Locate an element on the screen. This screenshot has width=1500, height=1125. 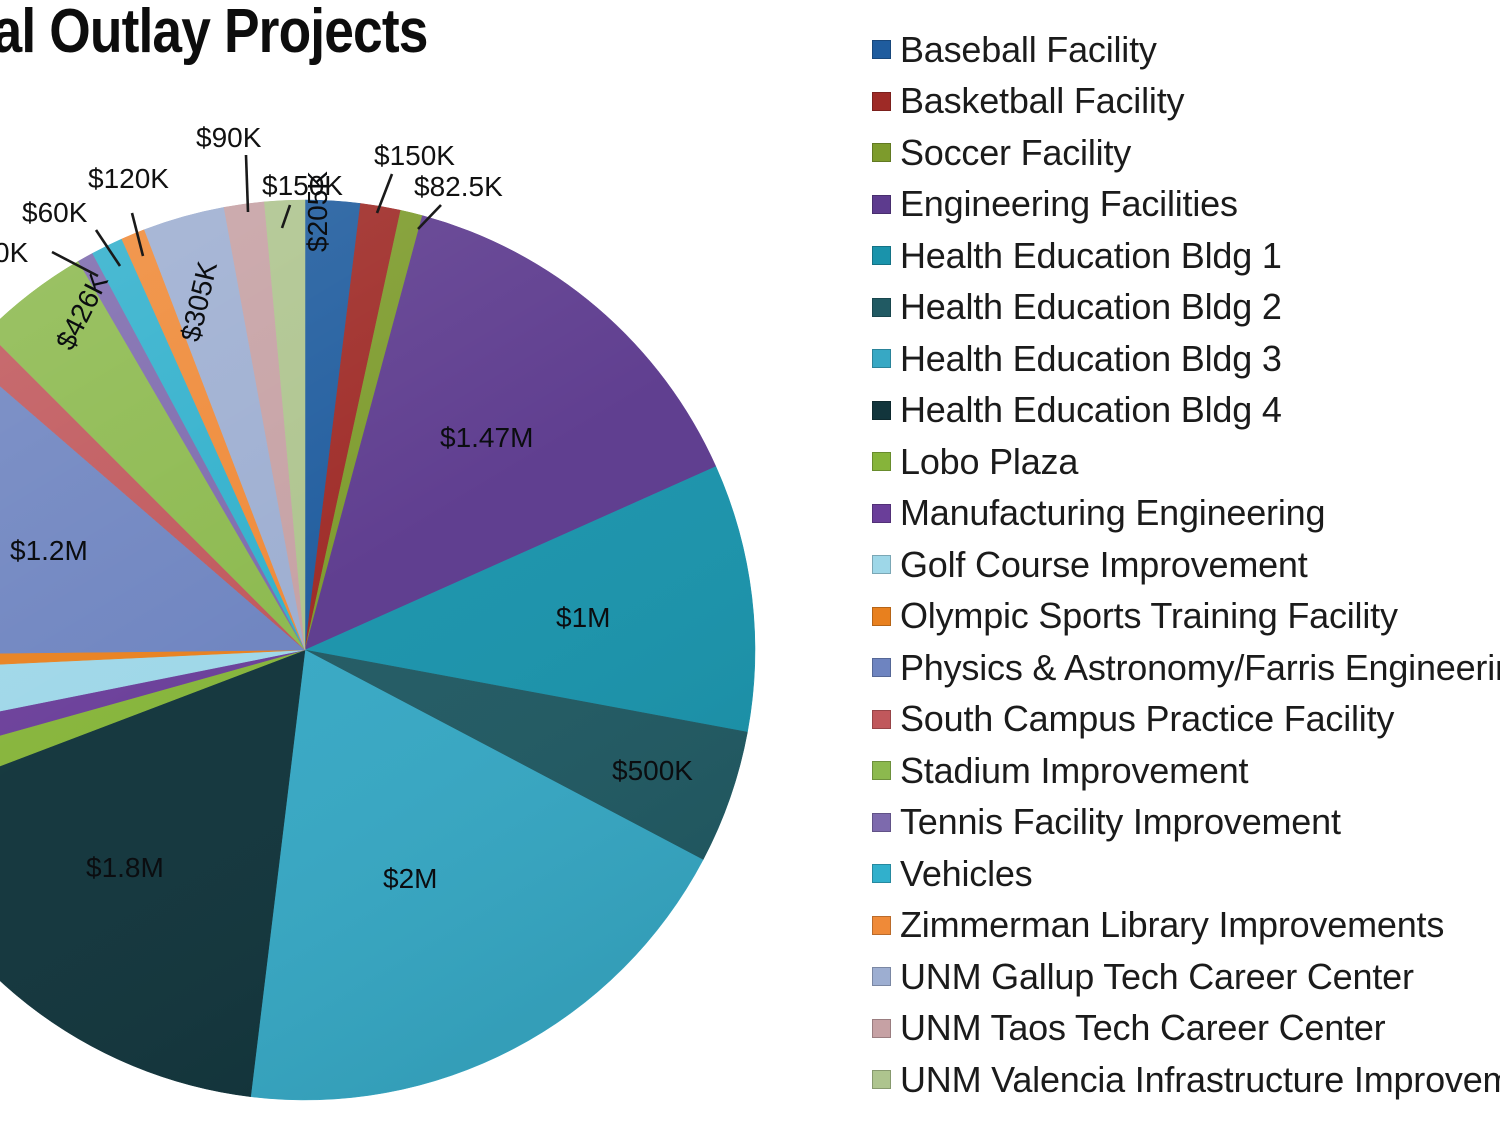
pie-label-health-education-bldg-2: $500K is located at coordinates (652, 770).